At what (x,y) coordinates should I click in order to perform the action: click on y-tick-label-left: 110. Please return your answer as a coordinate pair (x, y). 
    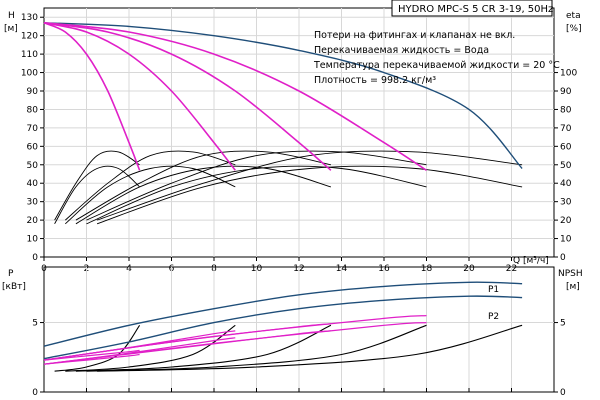
    Looking at the image, I should click on (29, 55).